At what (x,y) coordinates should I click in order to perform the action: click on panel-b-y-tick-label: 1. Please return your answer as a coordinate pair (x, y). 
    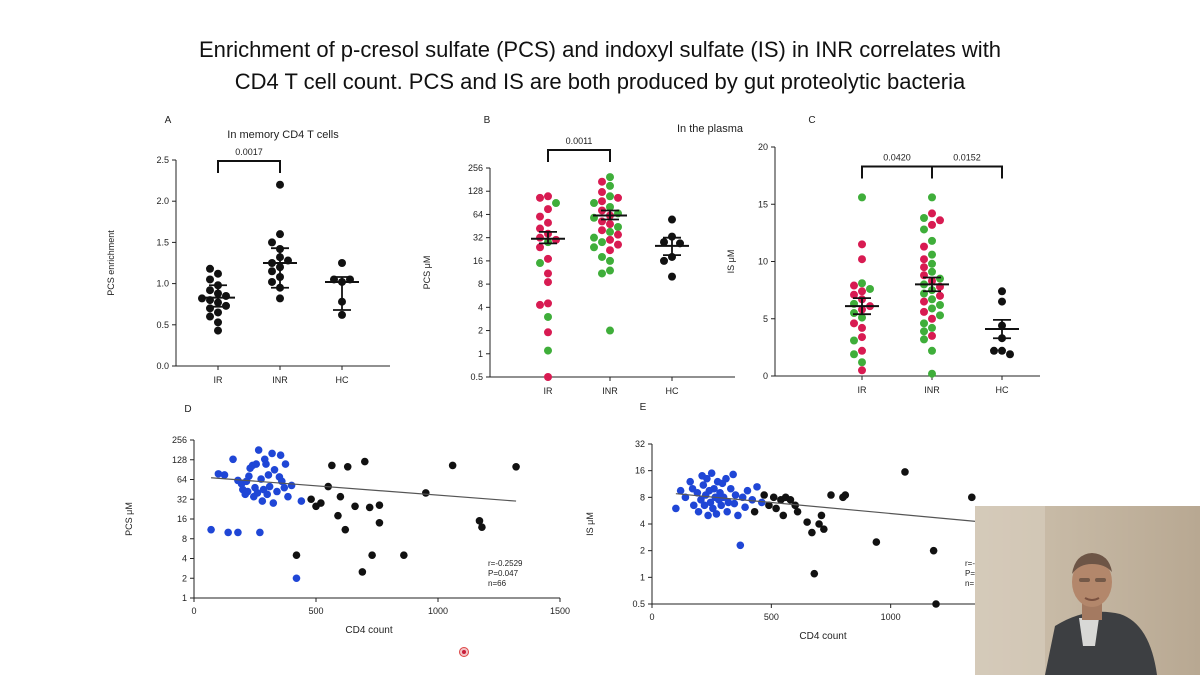
    Looking at the image, I should click on (480, 354).